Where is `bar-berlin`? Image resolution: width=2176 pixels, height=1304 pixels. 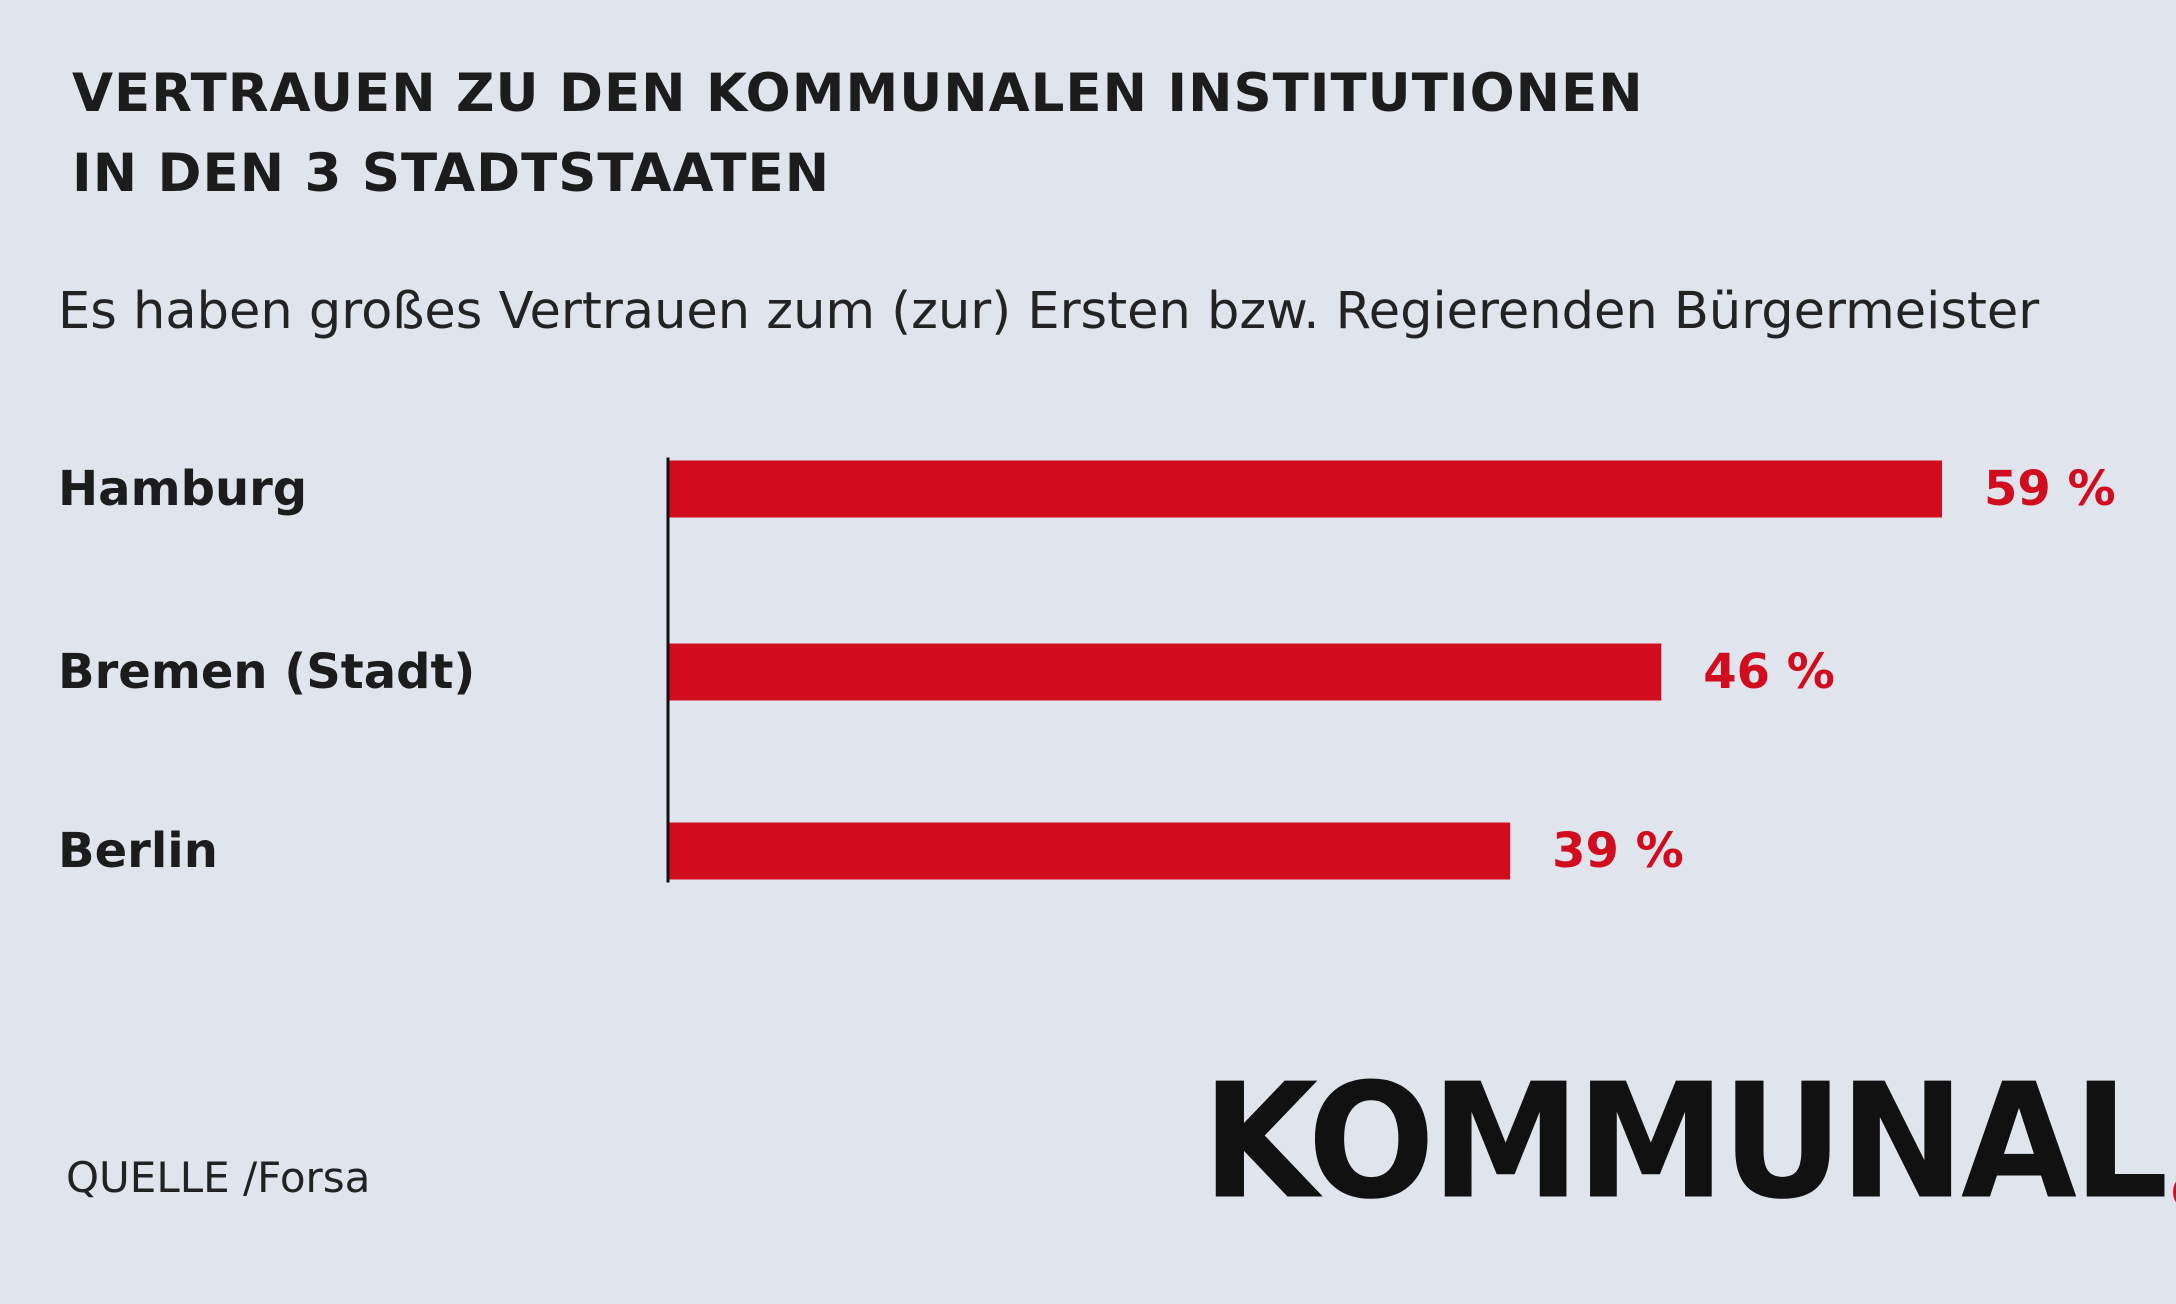 bar-berlin is located at coordinates (1089, 851).